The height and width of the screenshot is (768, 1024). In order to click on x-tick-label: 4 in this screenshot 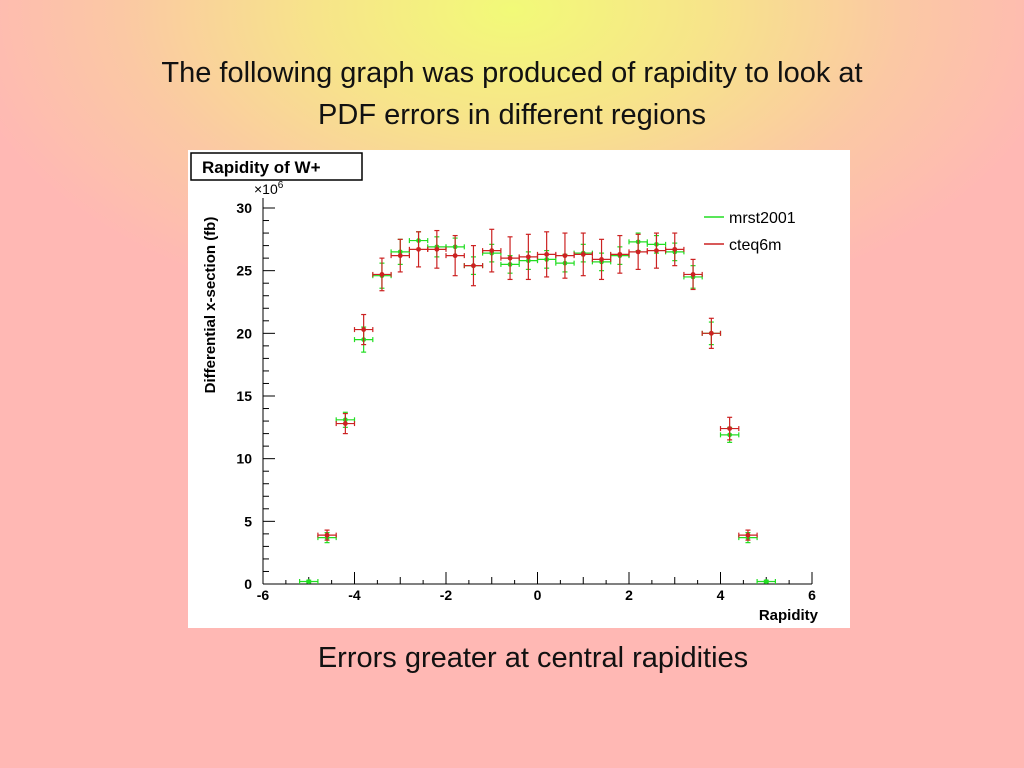, I will do `click(721, 595)`.